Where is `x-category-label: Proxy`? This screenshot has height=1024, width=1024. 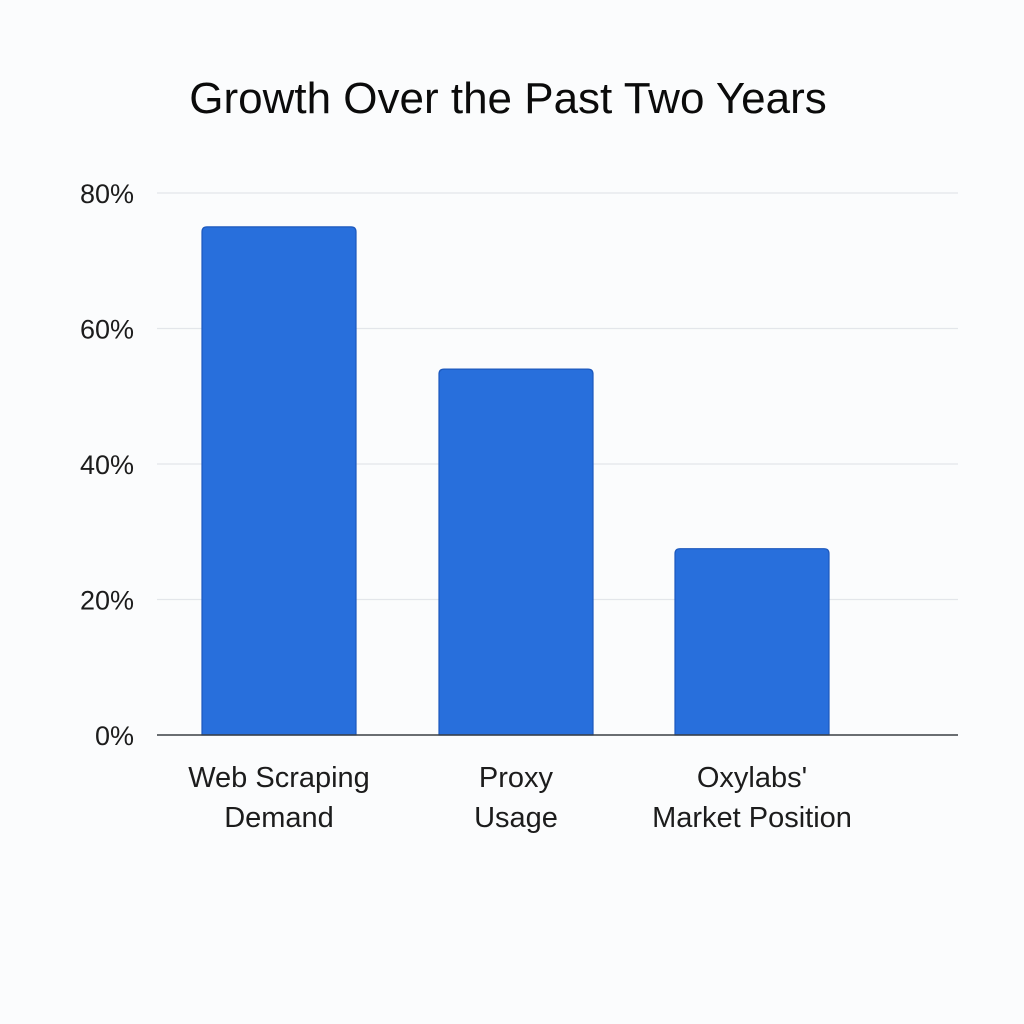
x-category-label: Proxy is located at coordinates (516, 778).